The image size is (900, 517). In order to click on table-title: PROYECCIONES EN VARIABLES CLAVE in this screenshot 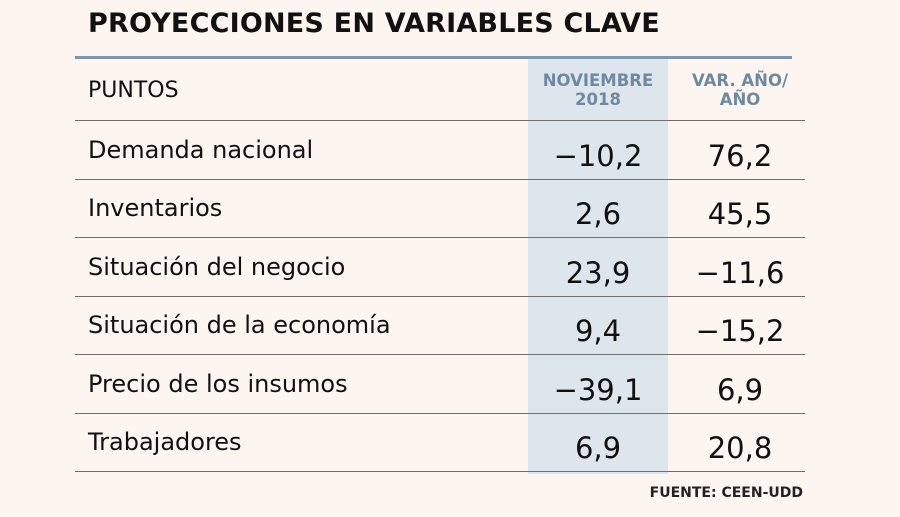, I will do `click(374, 23)`.